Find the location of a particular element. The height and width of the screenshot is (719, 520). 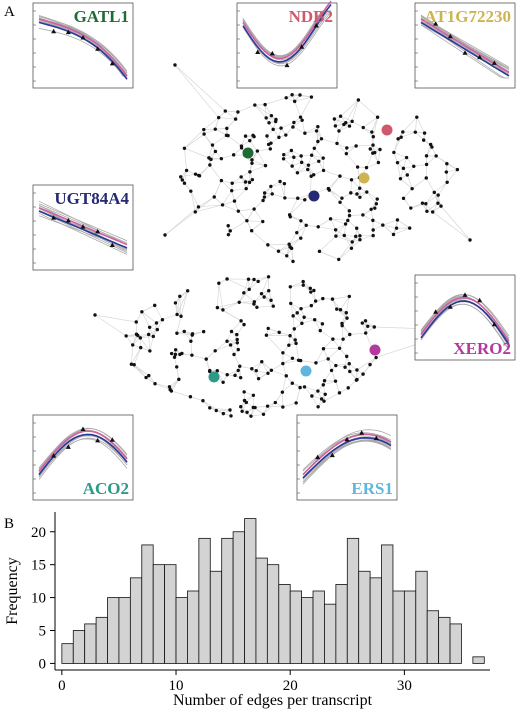

gene-label: UGT84A4 is located at coordinates (91, 198).